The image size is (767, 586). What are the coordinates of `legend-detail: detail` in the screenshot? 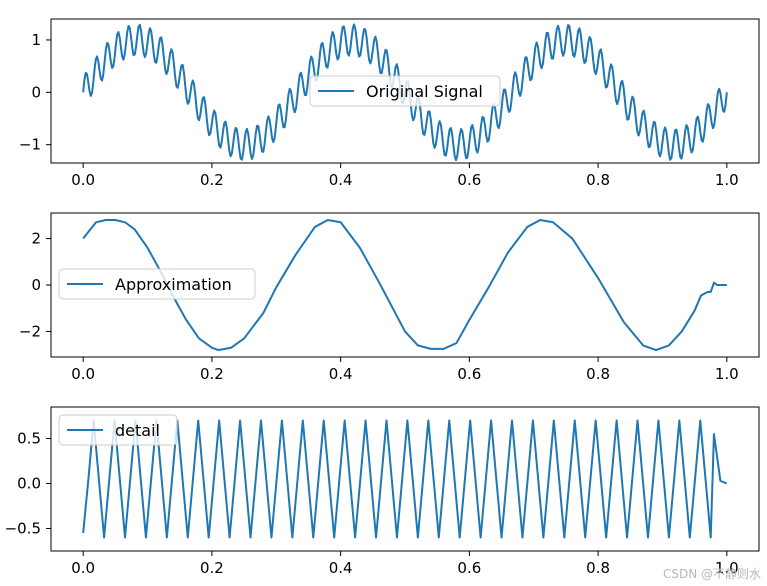 It's located at (118, 430).